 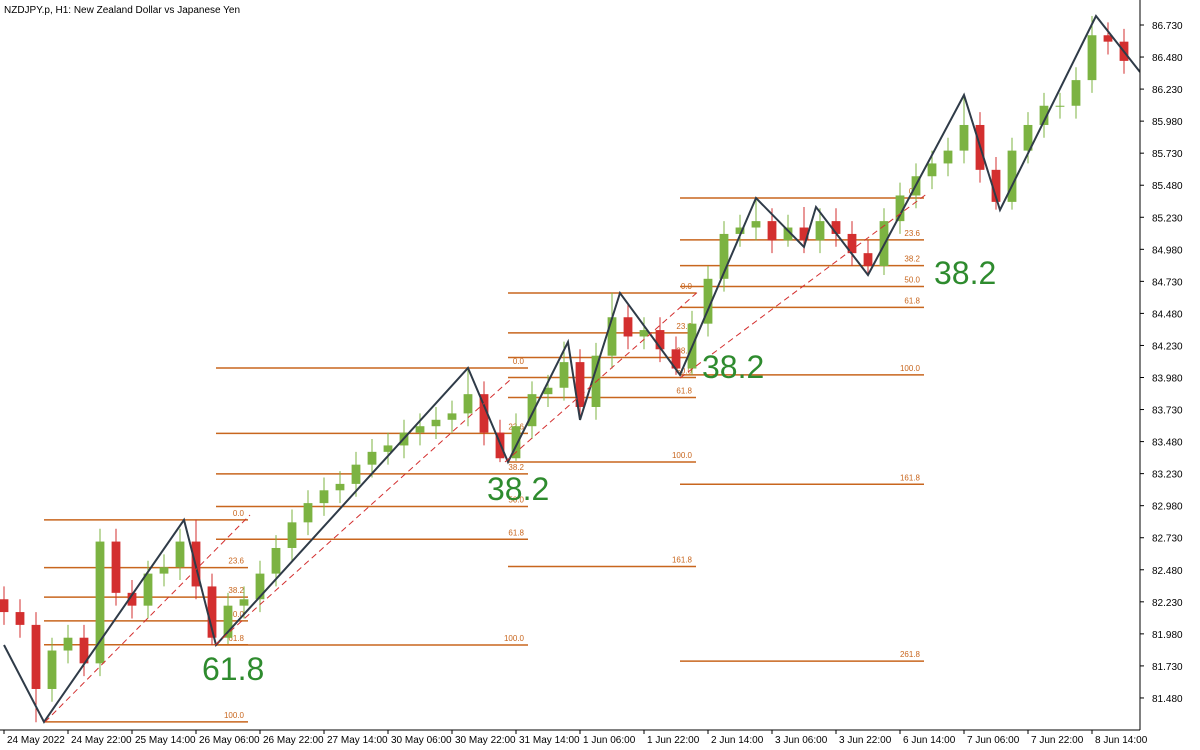 I want to click on y-tick-label: 83.730, so click(x=1167, y=411).